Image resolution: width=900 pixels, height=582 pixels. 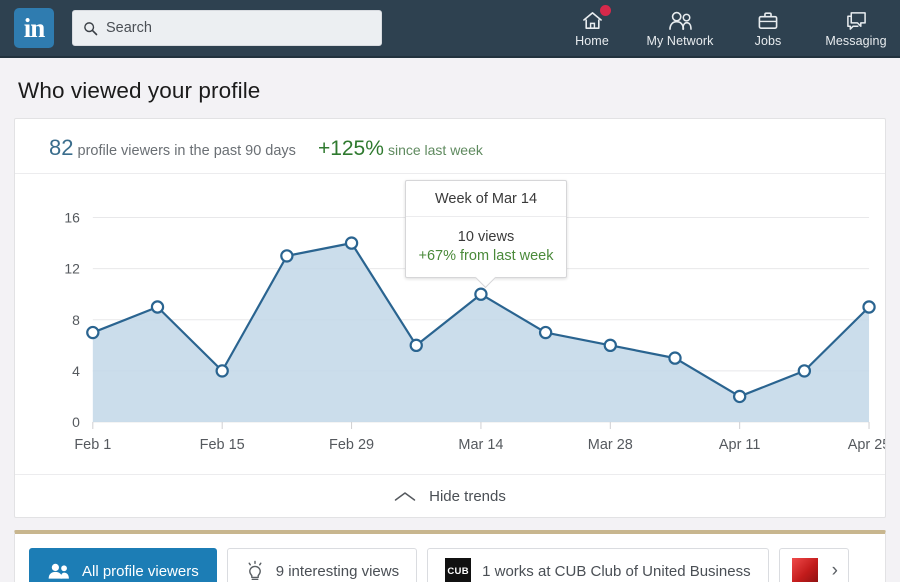 What do you see at coordinates (140, 571) in the screenshot?
I see `filter-pill-label-0: All profile viewers` at bounding box center [140, 571].